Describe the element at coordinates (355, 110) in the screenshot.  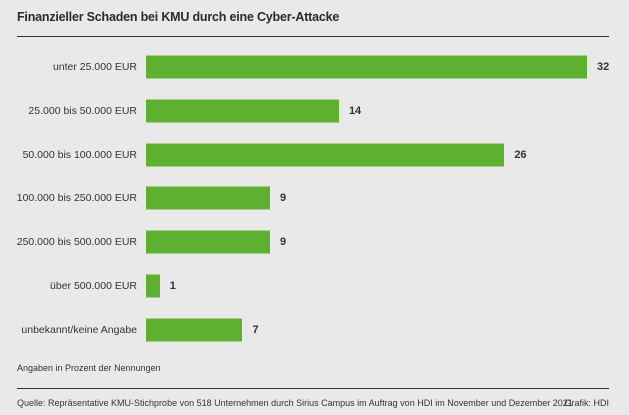
I see `value-label: 14` at that location.